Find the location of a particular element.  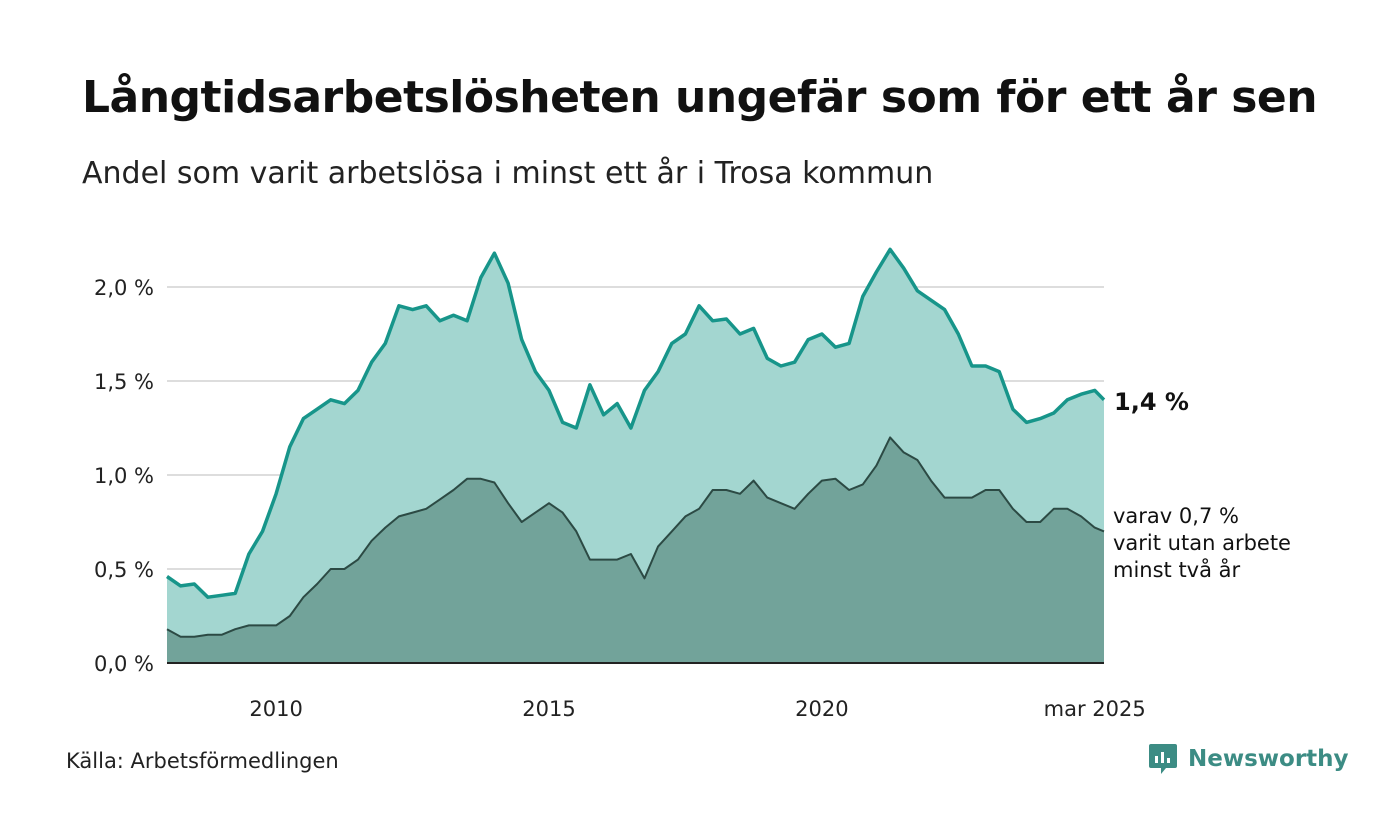

x-tick-label: 2010 is located at coordinates (275, 709).